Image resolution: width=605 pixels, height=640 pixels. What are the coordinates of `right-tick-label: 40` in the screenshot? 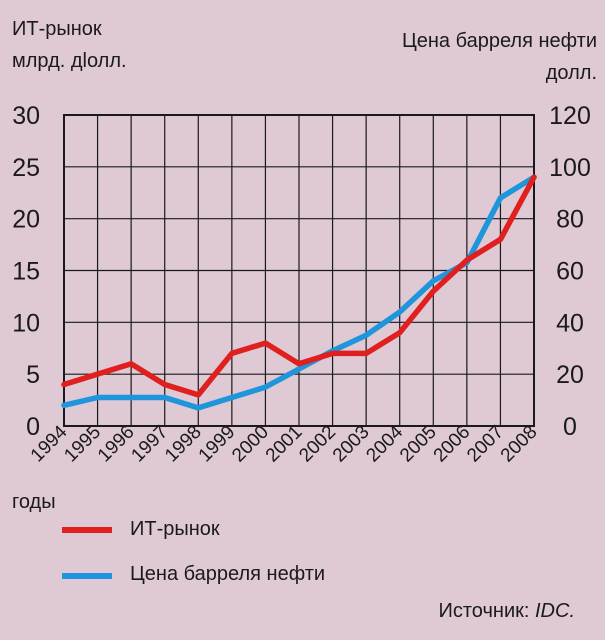 It's located at (570, 323).